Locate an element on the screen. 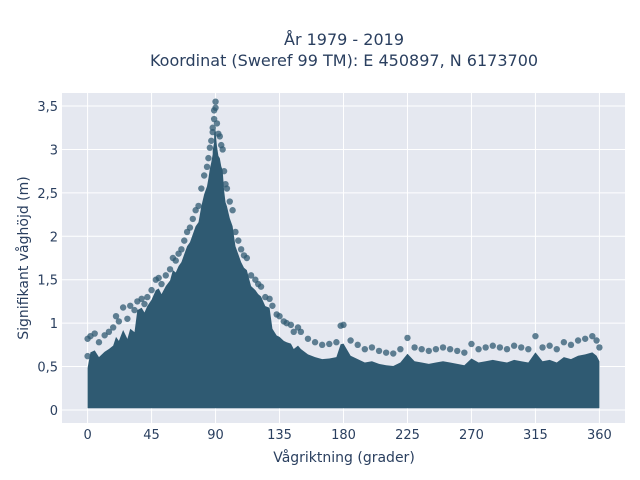 Image resolution: width=640 pixels, height=480 pixels. y-tick-label: 0 is located at coordinates (54, 411).